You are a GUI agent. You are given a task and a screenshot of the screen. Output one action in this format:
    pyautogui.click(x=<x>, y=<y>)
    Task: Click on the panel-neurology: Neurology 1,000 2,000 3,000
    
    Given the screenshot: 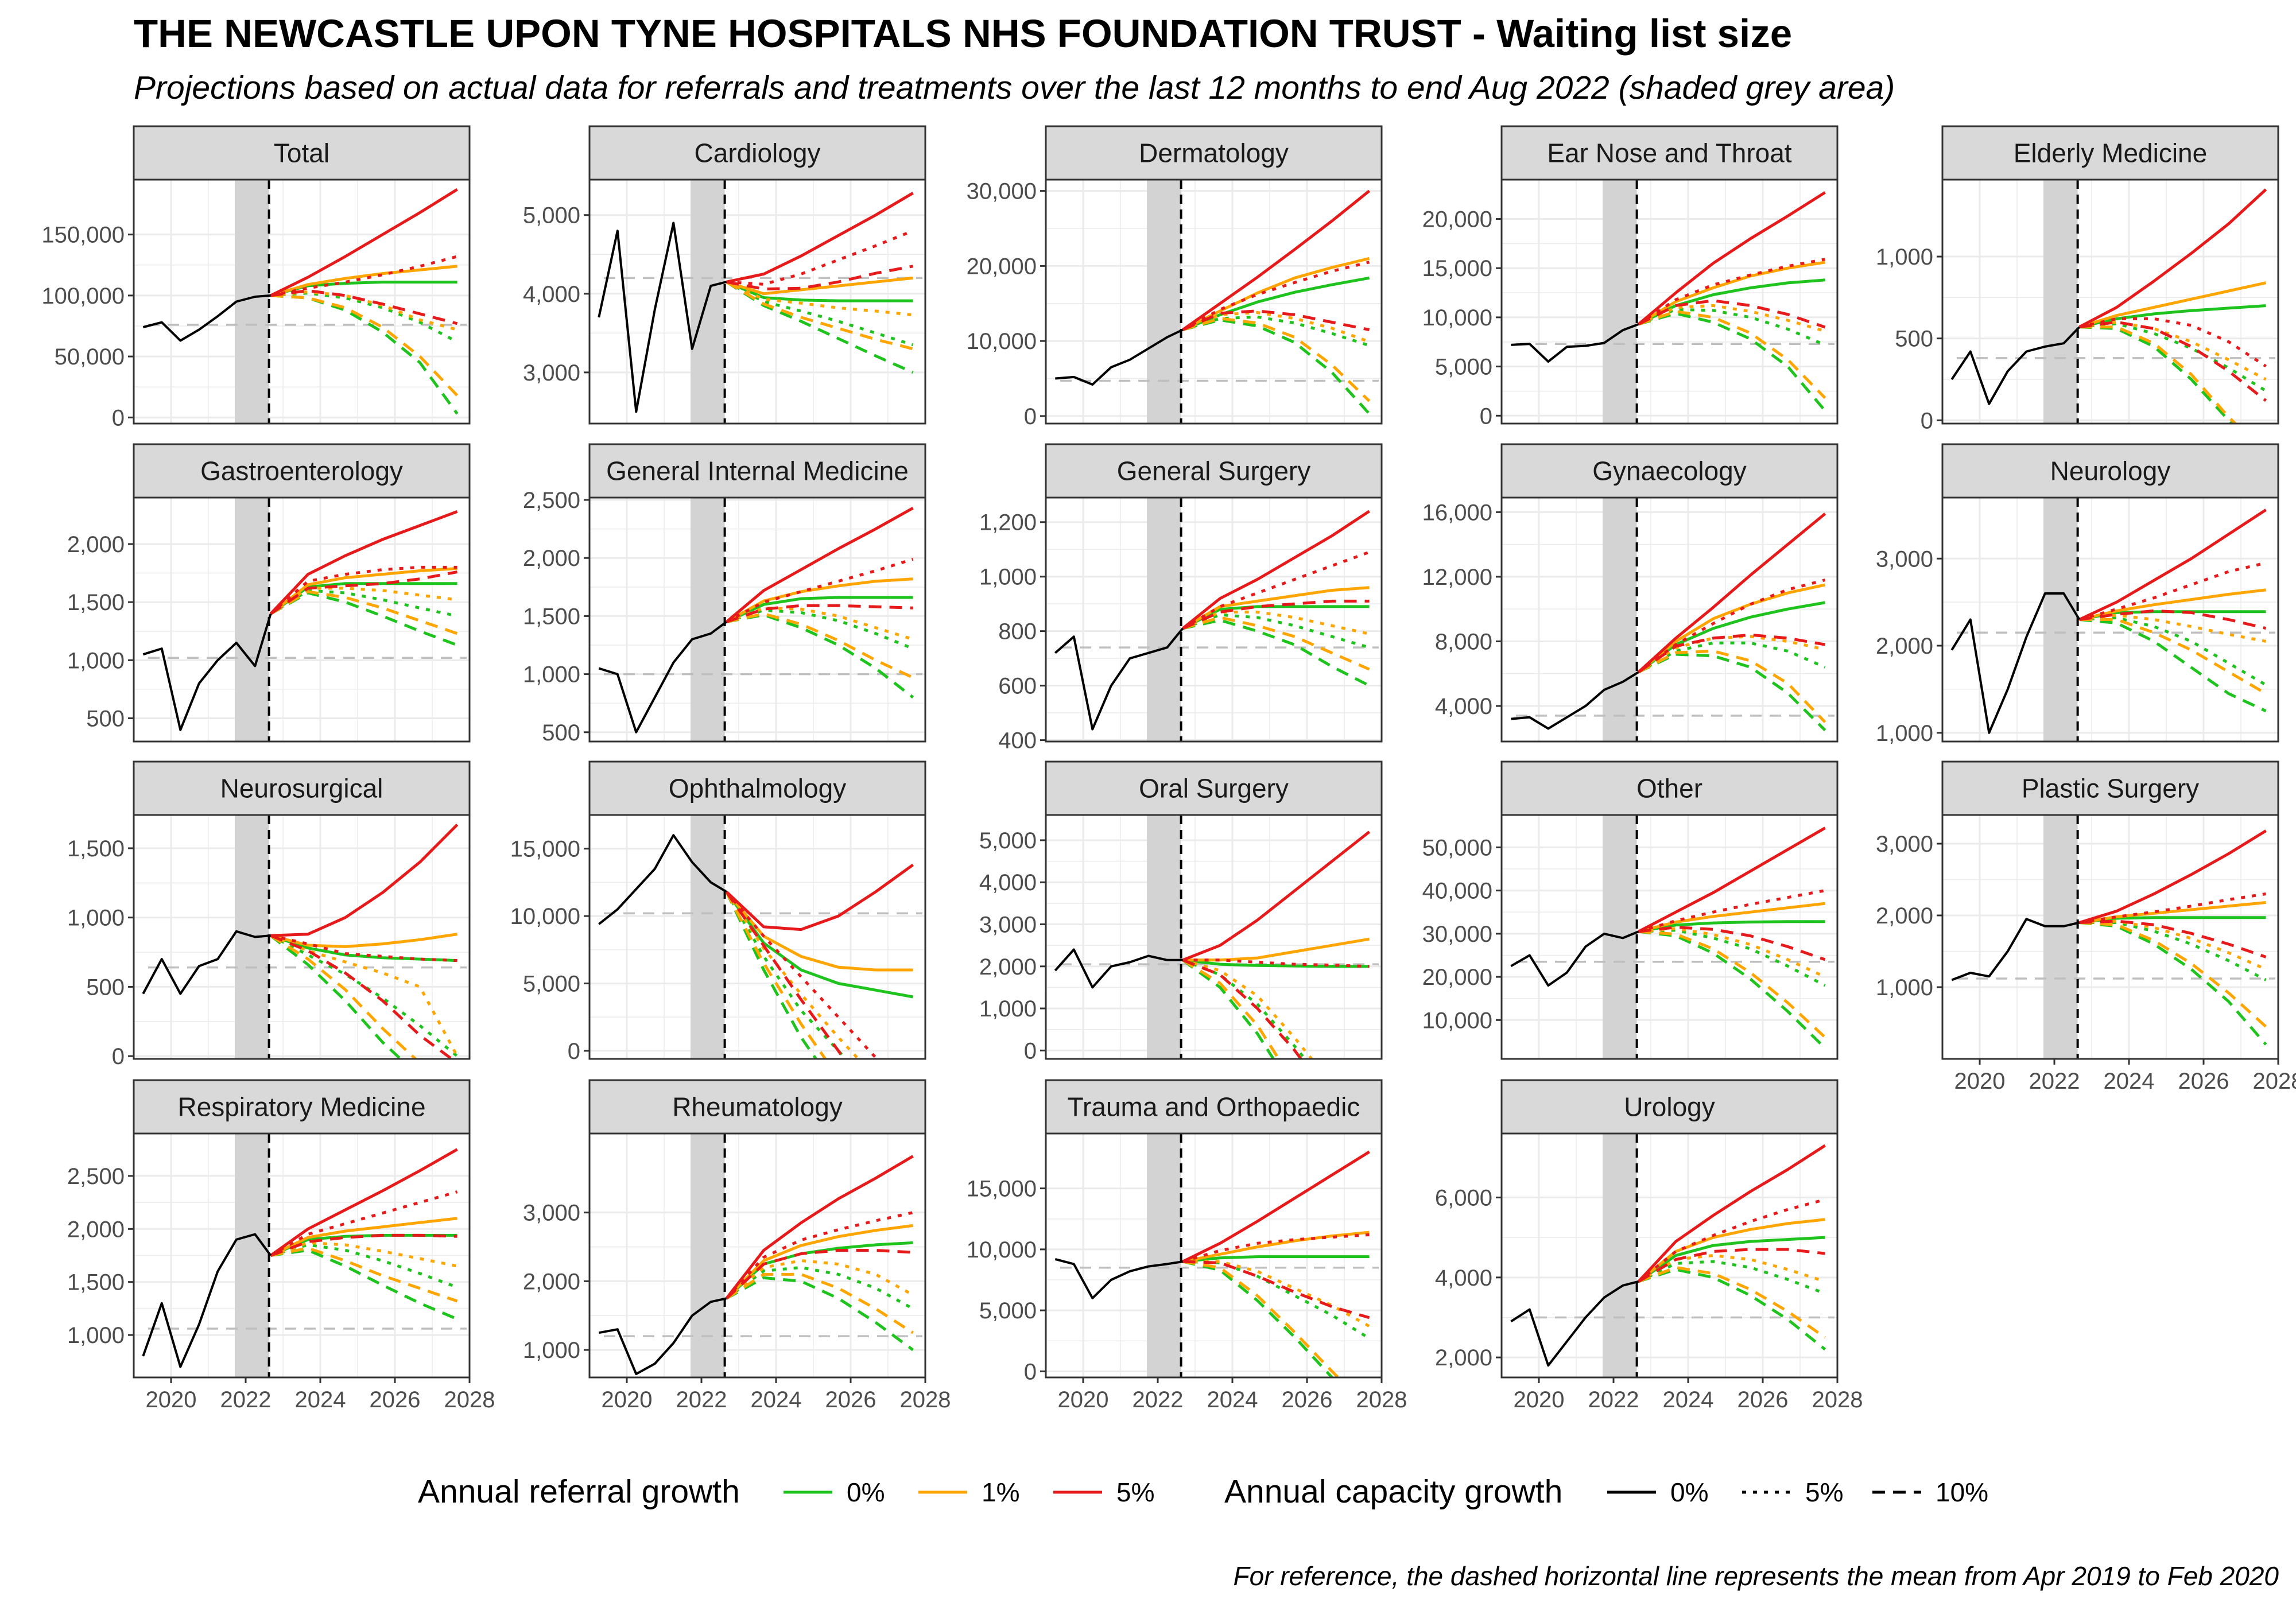 What is the action you would take?
    pyautogui.click(x=2077, y=595)
    